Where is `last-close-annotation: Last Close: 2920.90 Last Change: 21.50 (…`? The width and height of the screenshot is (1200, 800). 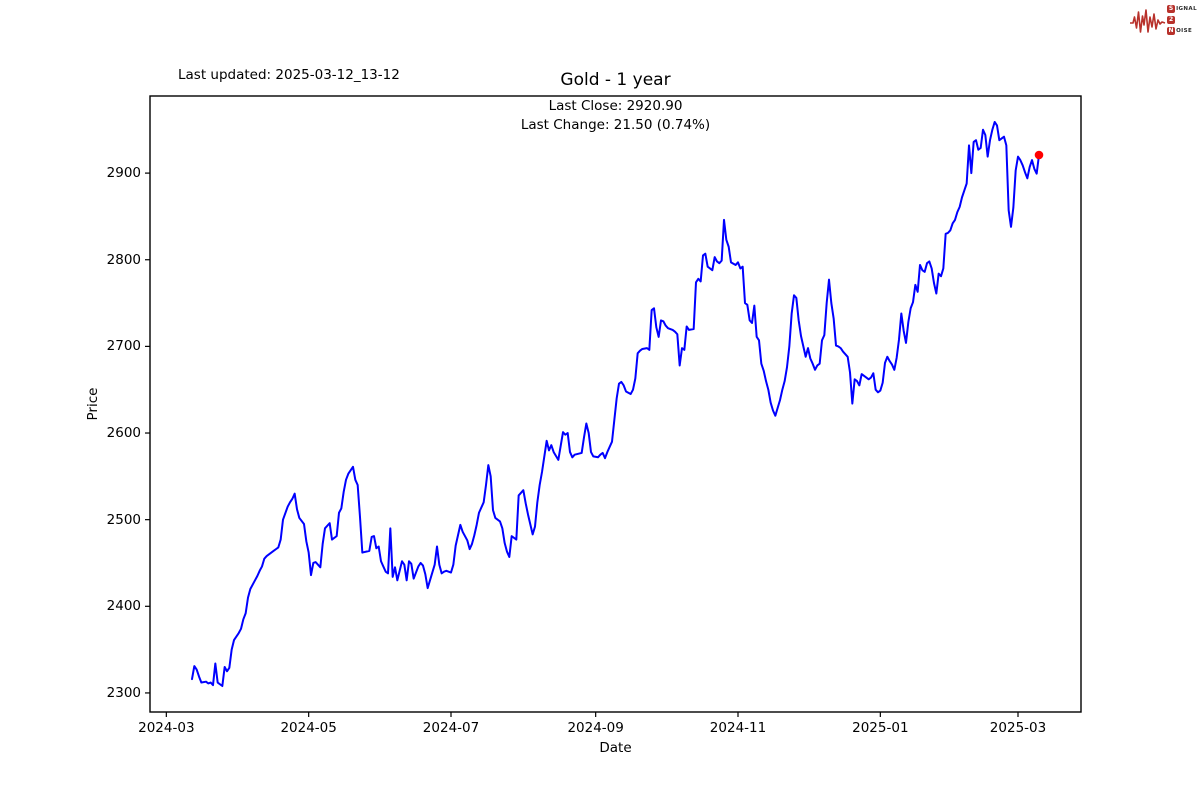
last-close-annotation: Last Close: 2920.90 Last Change: 21.50 (… is located at coordinates (615, 115).